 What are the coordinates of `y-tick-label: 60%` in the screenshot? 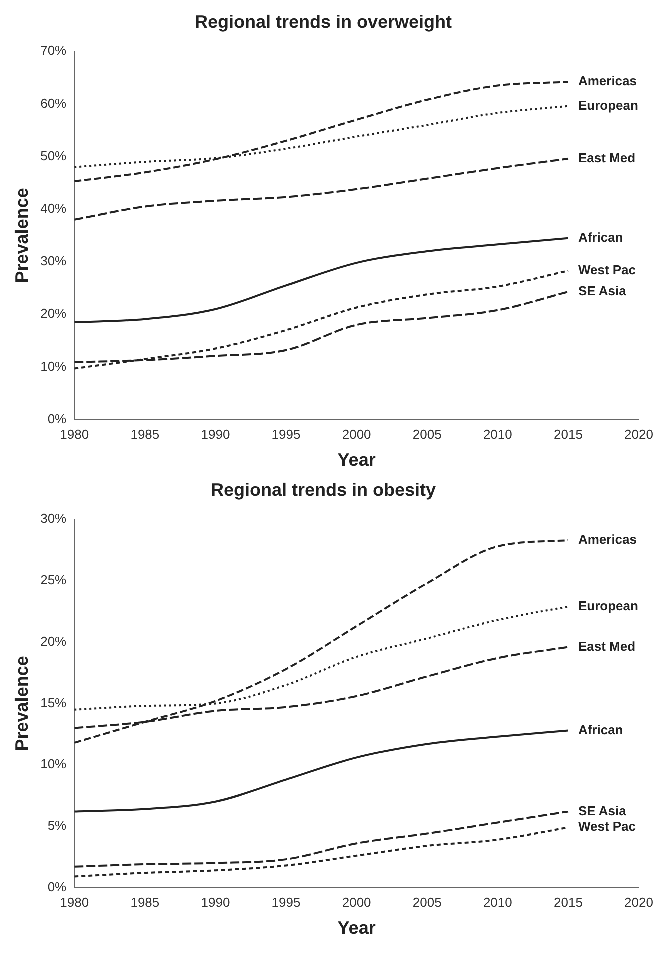 It's located at (54, 103).